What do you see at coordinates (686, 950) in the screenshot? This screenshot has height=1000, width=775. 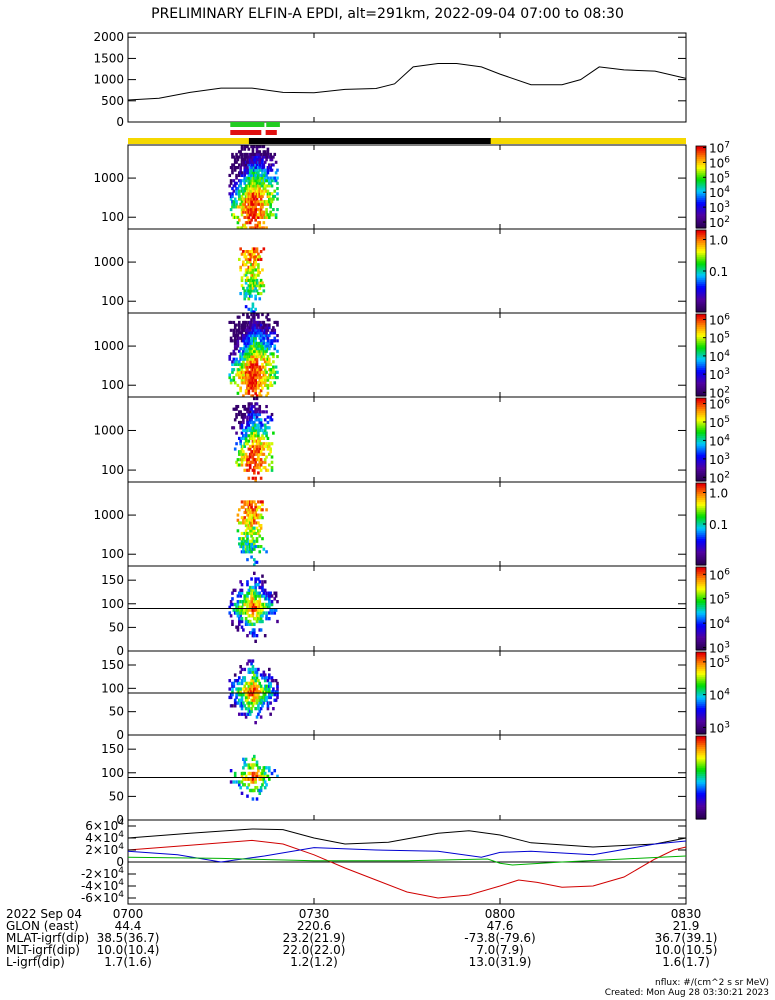 I see `footer-row-value-3-3: 10.0(10.5)` at bounding box center [686, 950].